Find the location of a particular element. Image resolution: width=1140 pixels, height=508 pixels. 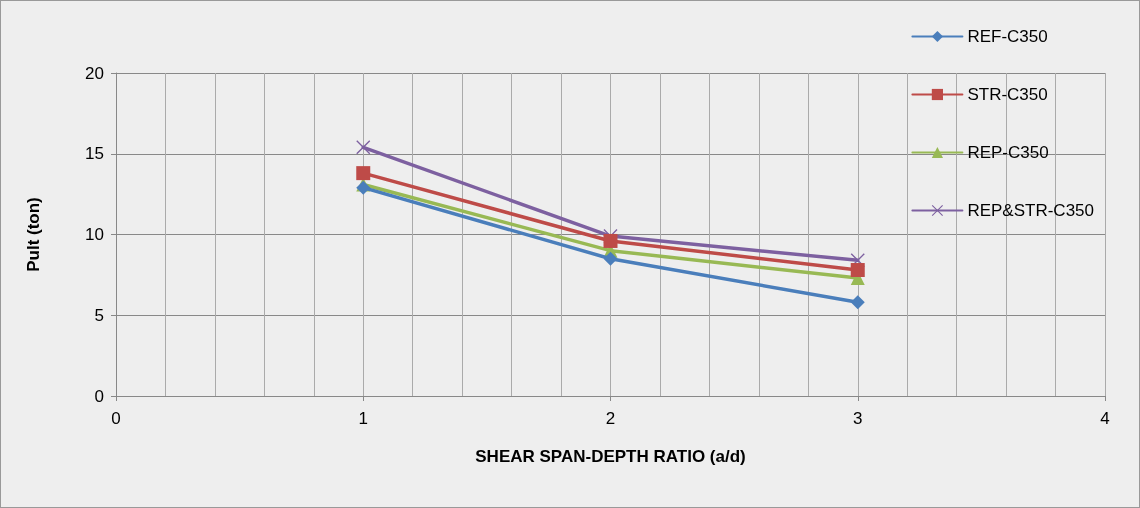

legend-label: REF-C350 is located at coordinates (1007, 36).